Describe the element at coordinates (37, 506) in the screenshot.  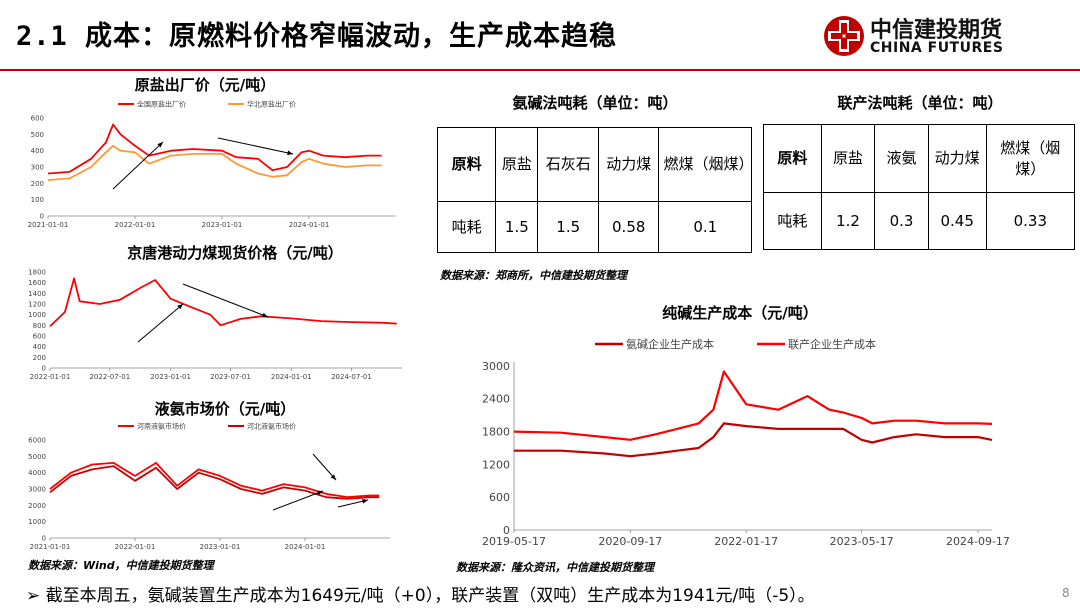
I see `y-tick-label: 2000` at that location.